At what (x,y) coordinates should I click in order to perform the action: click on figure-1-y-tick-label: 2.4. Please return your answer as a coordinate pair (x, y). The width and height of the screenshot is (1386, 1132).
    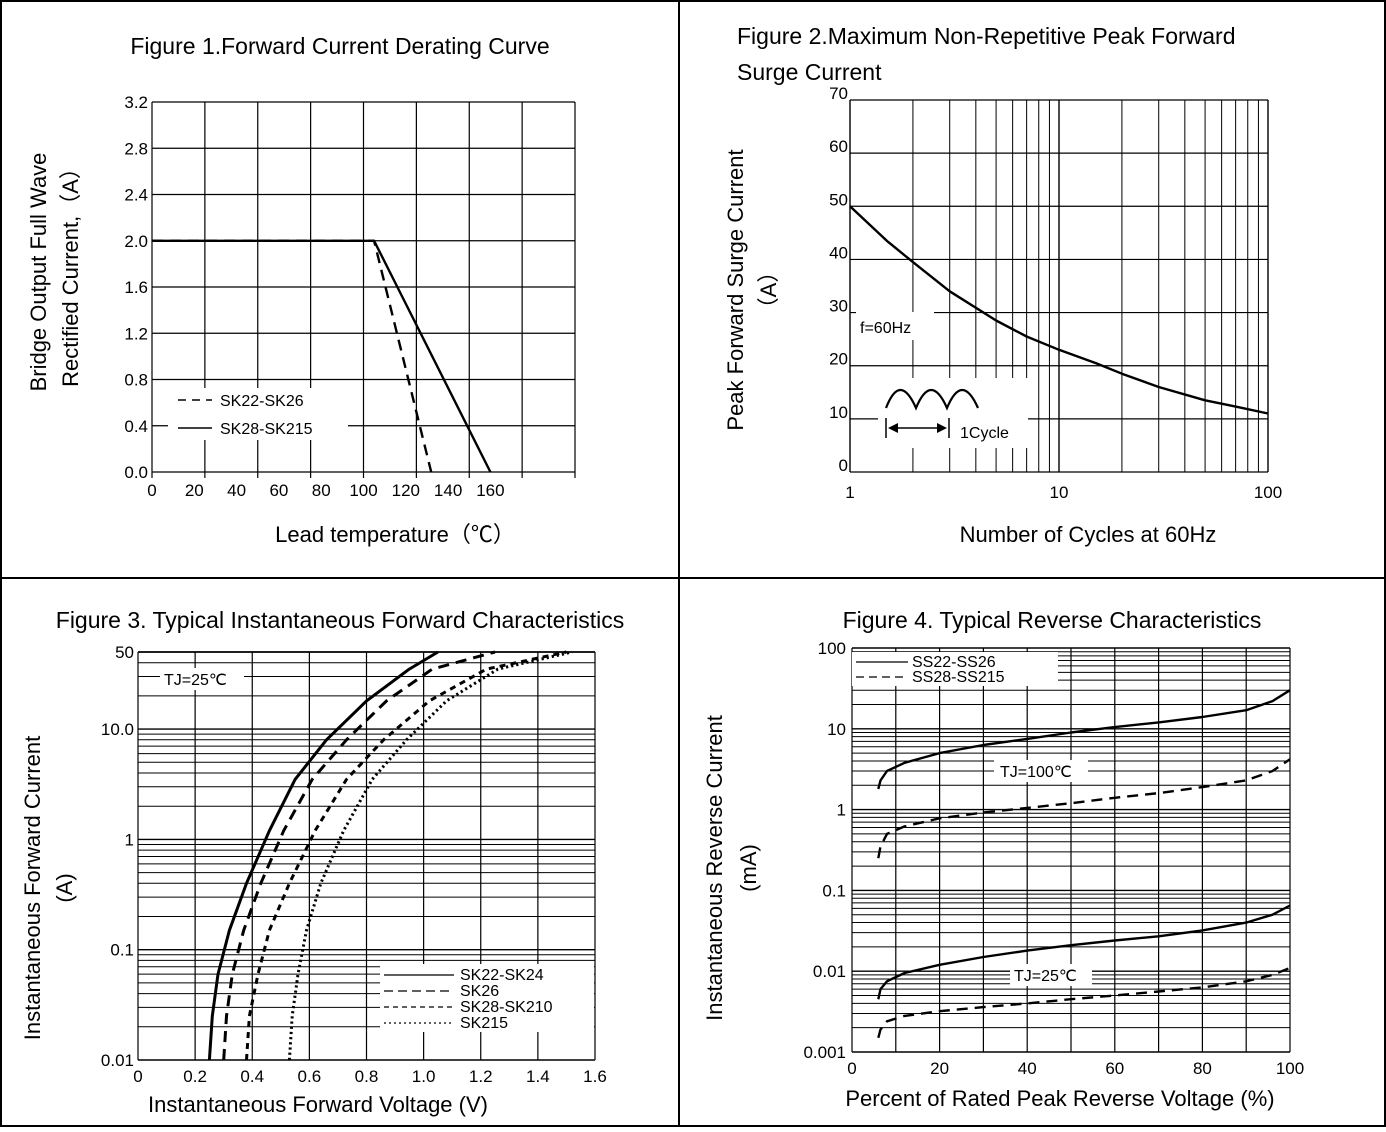
    Looking at the image, I should click on (136, 195).